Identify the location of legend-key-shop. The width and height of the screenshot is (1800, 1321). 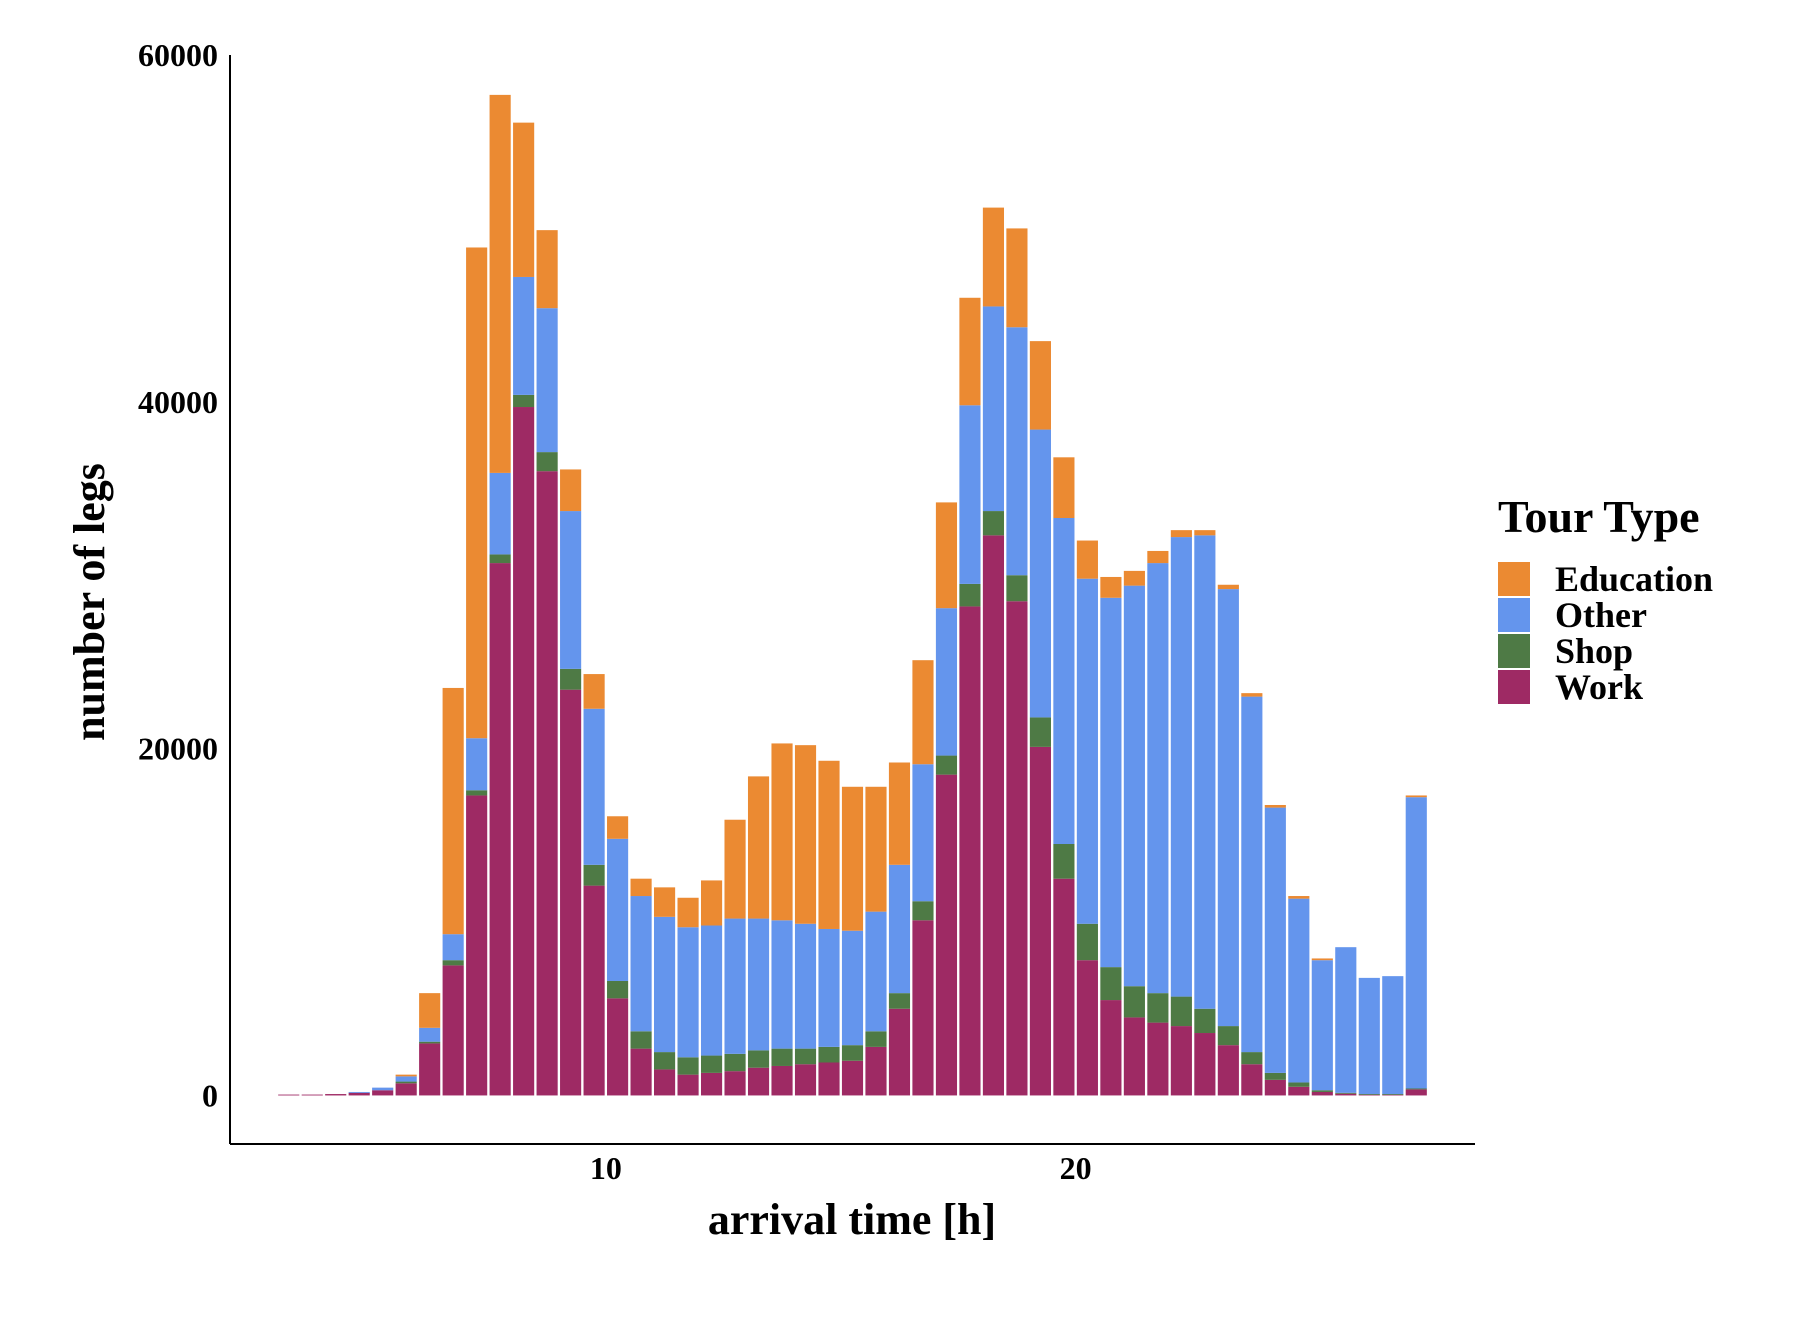
(1514, 651).